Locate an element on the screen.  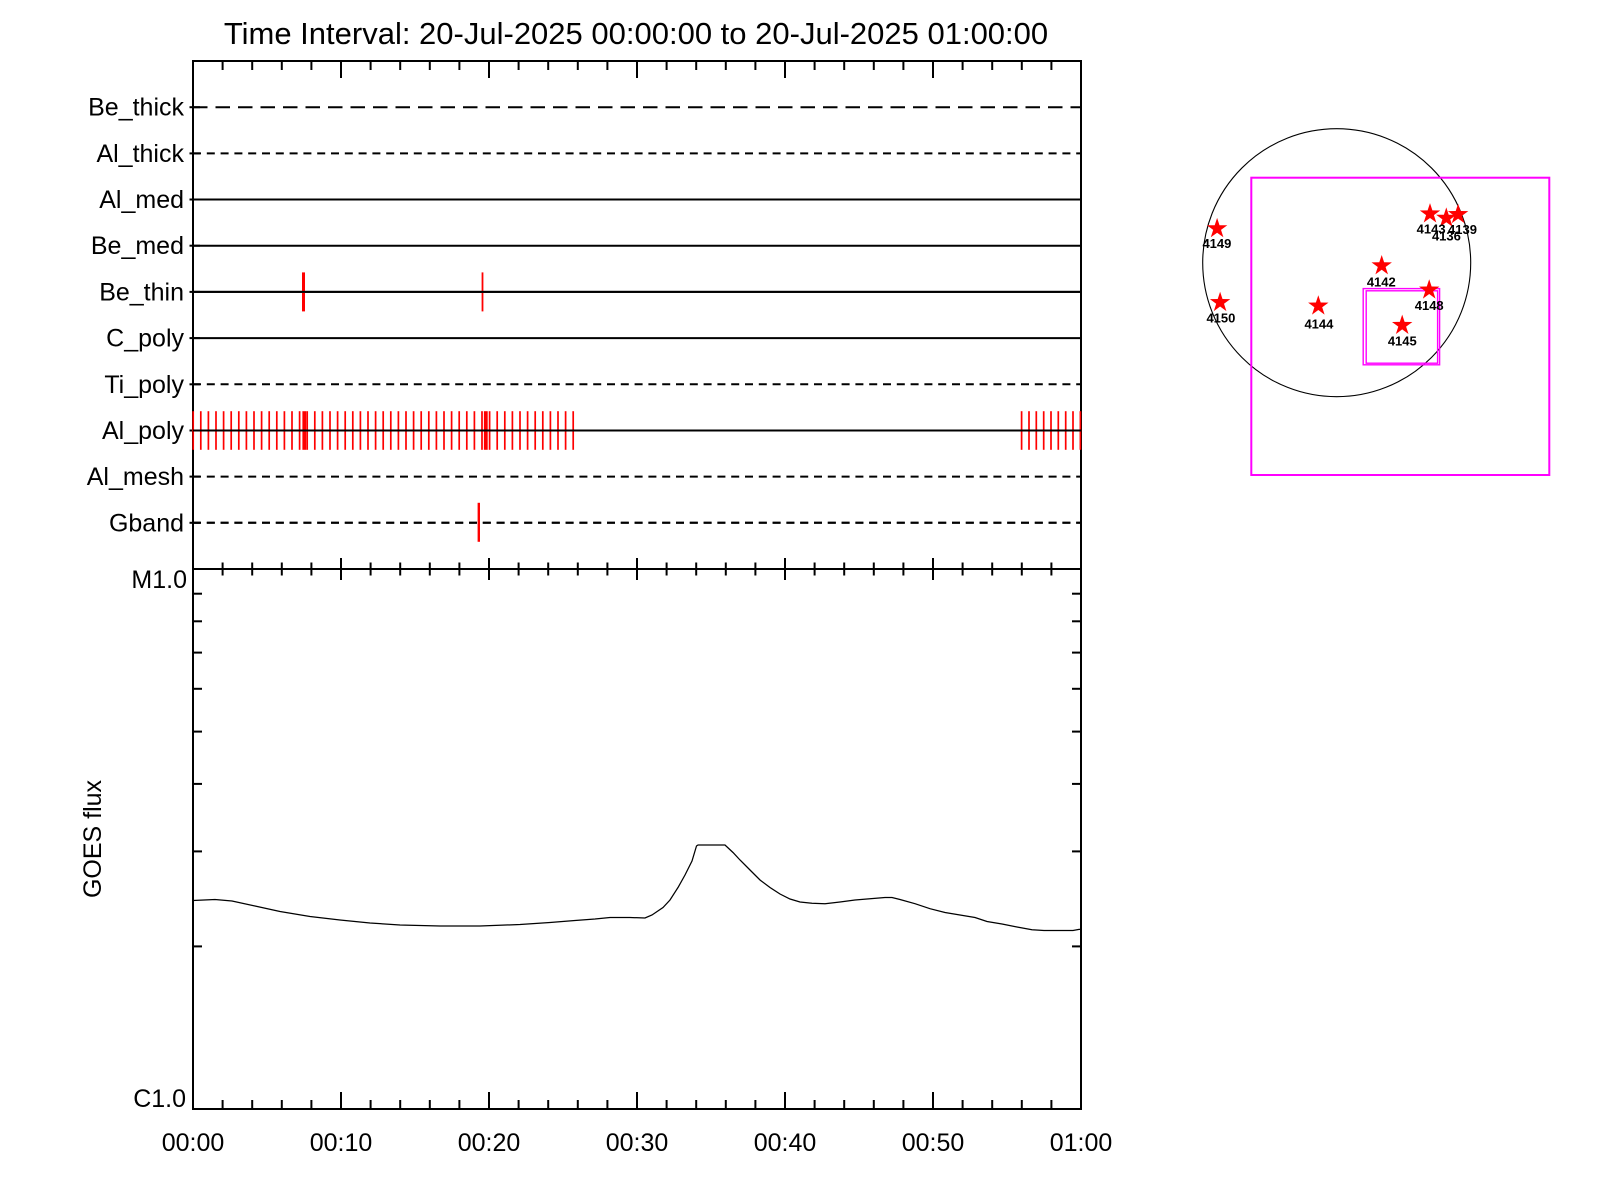
svg-text: 4136 is located at coordinates (1446, 235).